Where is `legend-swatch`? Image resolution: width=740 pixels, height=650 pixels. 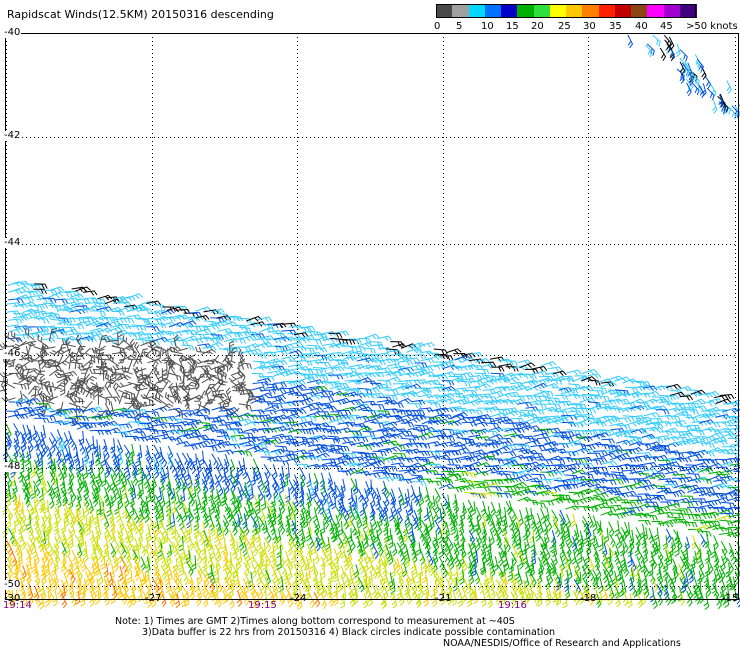
legend-swatch is located at coordinates (445, 11).